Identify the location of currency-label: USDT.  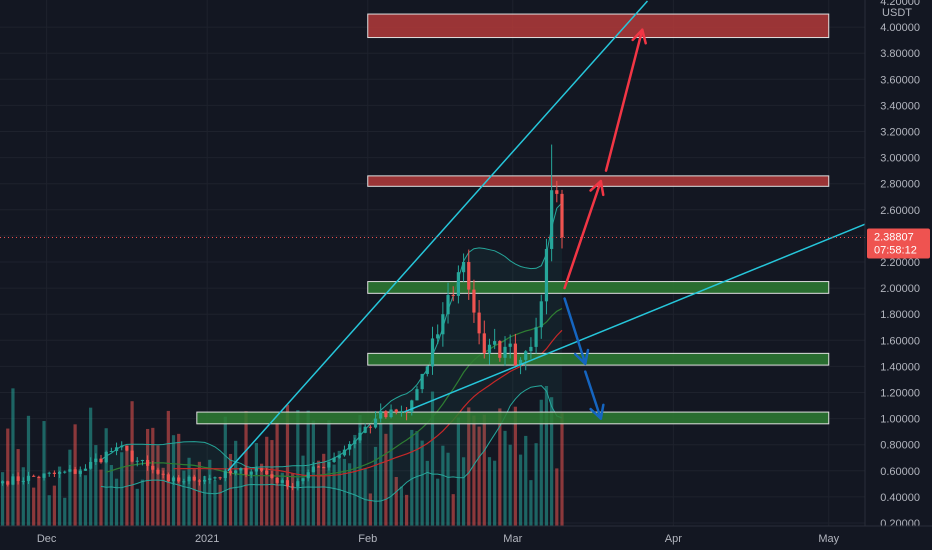
(897, 13).